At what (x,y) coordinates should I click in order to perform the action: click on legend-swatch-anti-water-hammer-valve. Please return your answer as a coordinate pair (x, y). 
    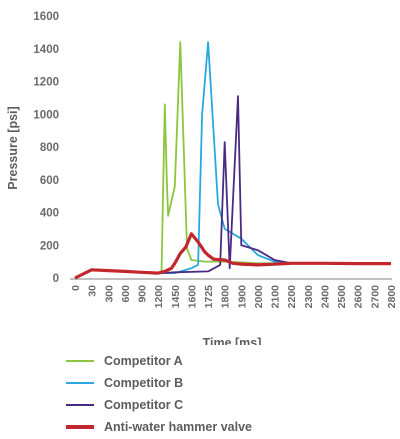
    Looking at the image, I should click on (80, 427).